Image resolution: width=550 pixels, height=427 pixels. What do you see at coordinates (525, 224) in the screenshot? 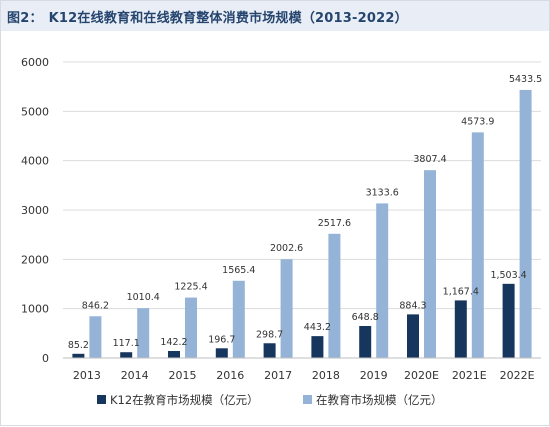
I see `bar-total-2022E` at bounding box center [525, 224].